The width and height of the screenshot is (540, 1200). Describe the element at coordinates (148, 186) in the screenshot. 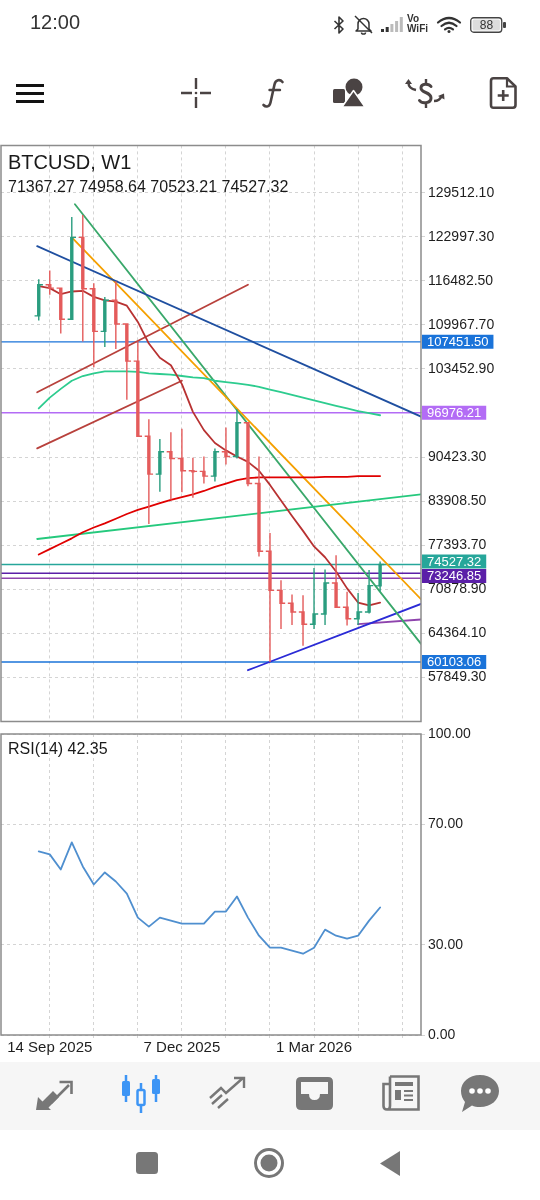

I see `text: 71367.27 74958.64 70523.21 74527.32` at that location.